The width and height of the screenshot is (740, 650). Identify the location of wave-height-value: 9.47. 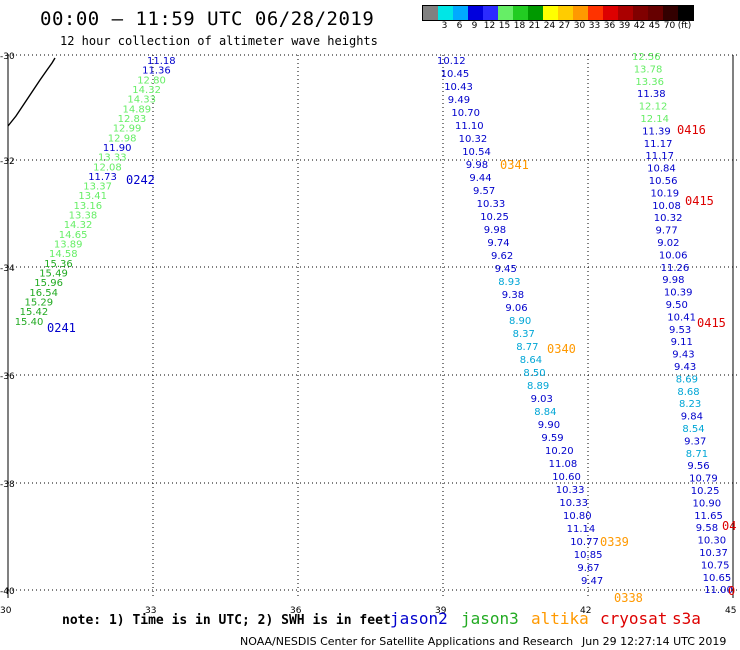
(592, 581).